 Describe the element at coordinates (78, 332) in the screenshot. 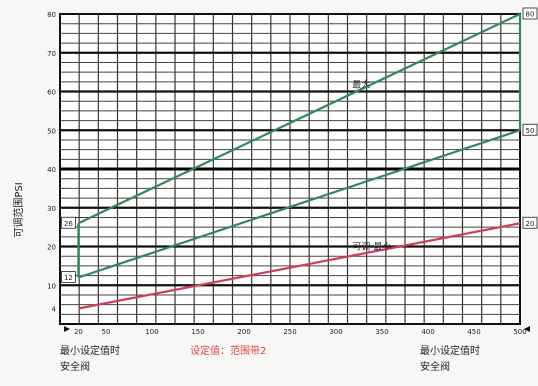

I see `x-tick-label: 20` at that location.